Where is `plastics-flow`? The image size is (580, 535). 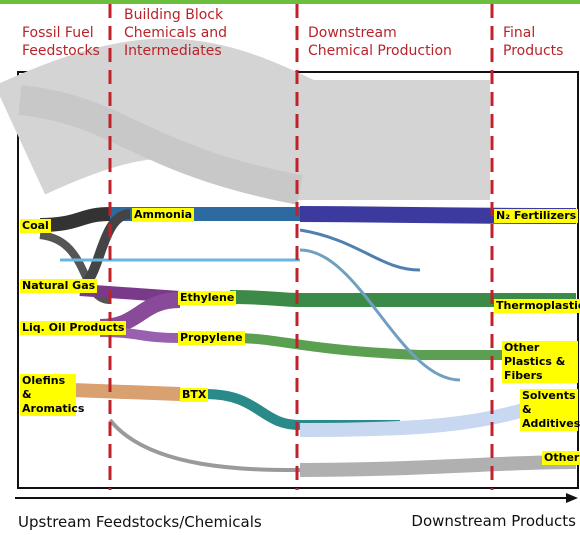 plastics-flow is located at coordinates (377, 346).